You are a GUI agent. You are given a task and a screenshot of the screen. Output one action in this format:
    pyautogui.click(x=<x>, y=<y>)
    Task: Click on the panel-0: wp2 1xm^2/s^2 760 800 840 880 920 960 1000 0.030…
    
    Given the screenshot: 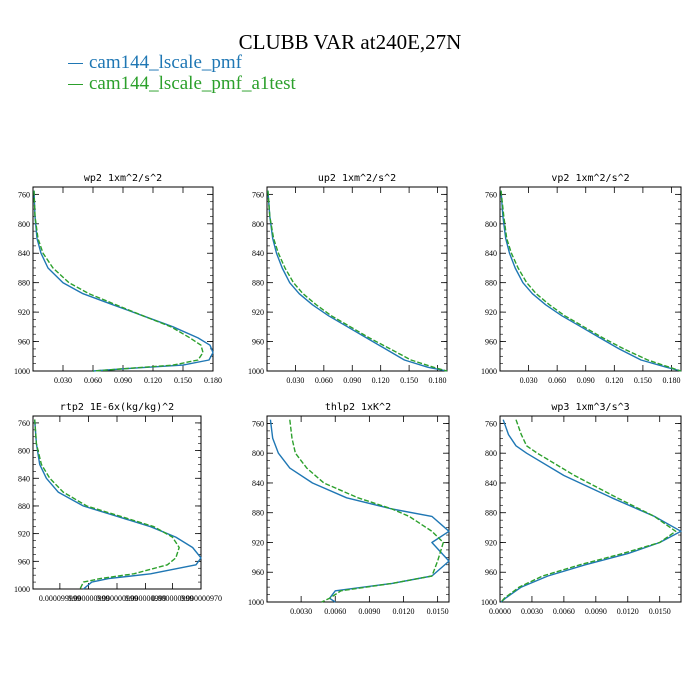 What is the action you would take?
    pyautogui.click(x=118, y=279)
    